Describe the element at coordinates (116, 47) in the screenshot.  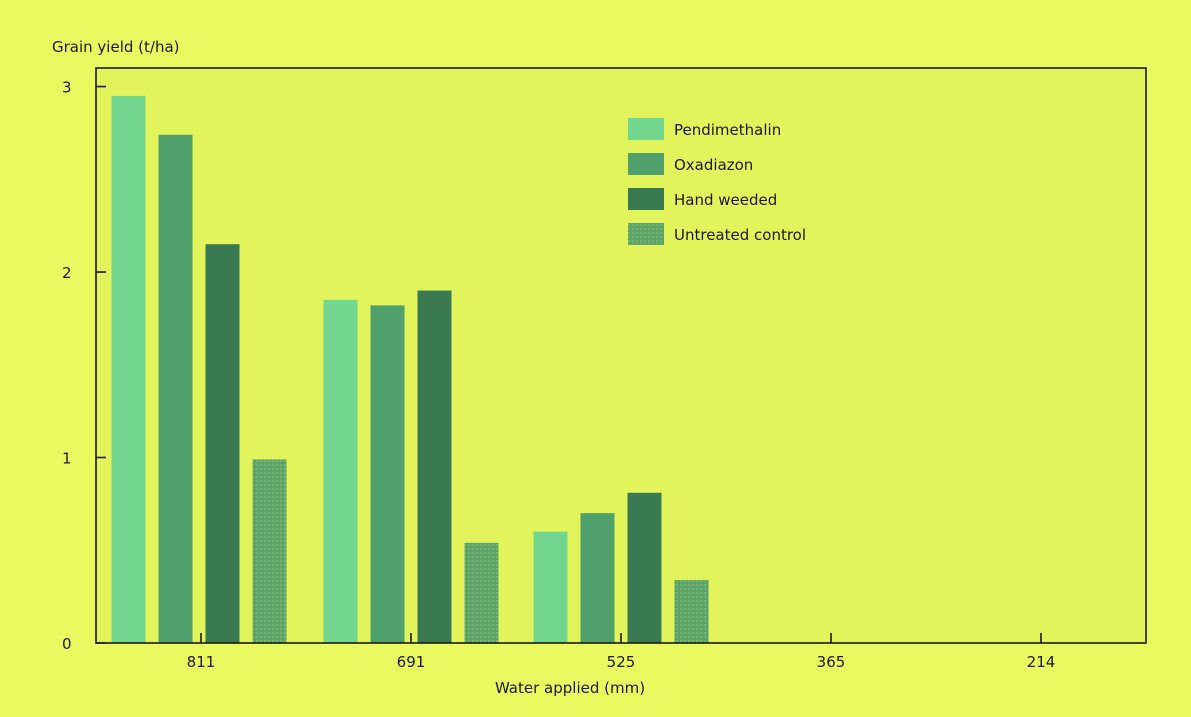
I see `y-axis-label: Grain yield (t/ha)` at that location.